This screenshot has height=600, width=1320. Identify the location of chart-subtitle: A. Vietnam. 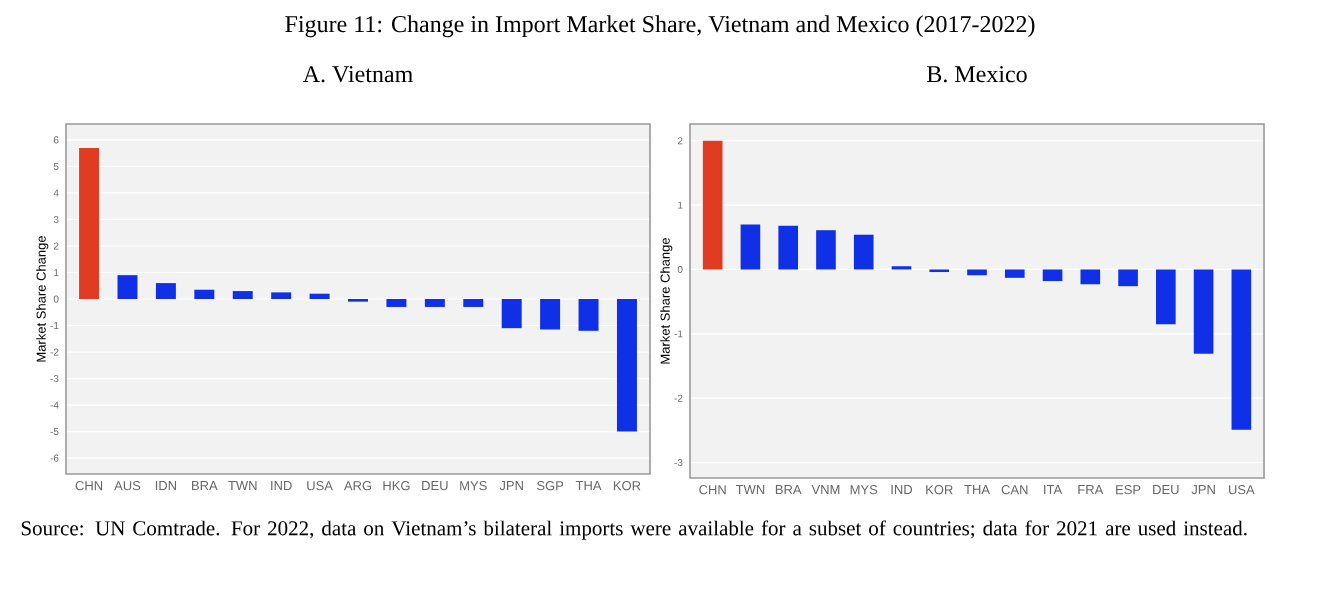
(357, 74).